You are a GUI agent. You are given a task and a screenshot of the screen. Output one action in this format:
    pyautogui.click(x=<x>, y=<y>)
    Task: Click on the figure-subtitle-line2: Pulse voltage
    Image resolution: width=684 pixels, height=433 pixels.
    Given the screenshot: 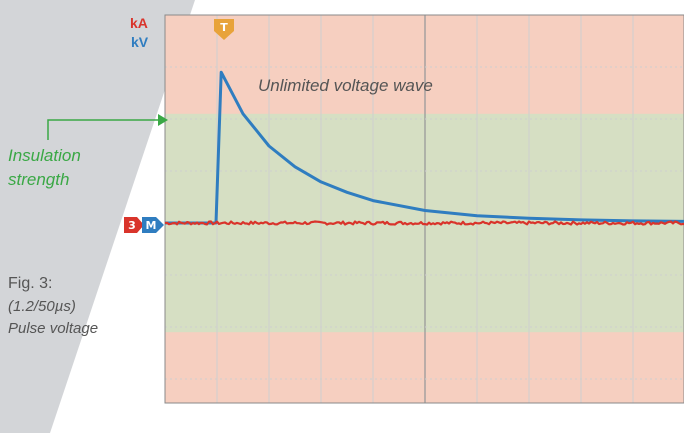 What is the action you would take?
    pyautogui.click(x=53, y=328)
    